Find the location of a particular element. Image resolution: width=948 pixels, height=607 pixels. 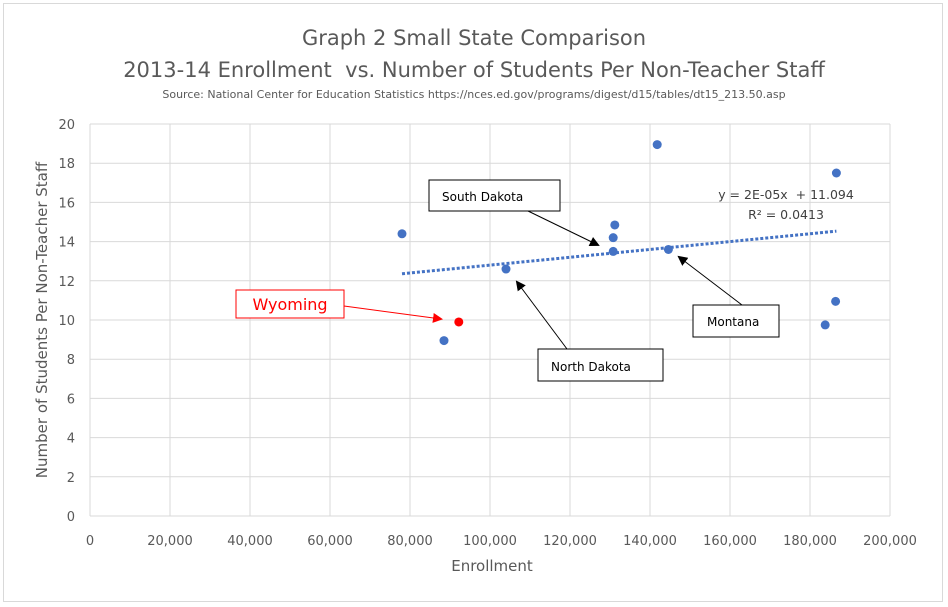

y-tick-label: 6 is located at coordinates (71, 399).